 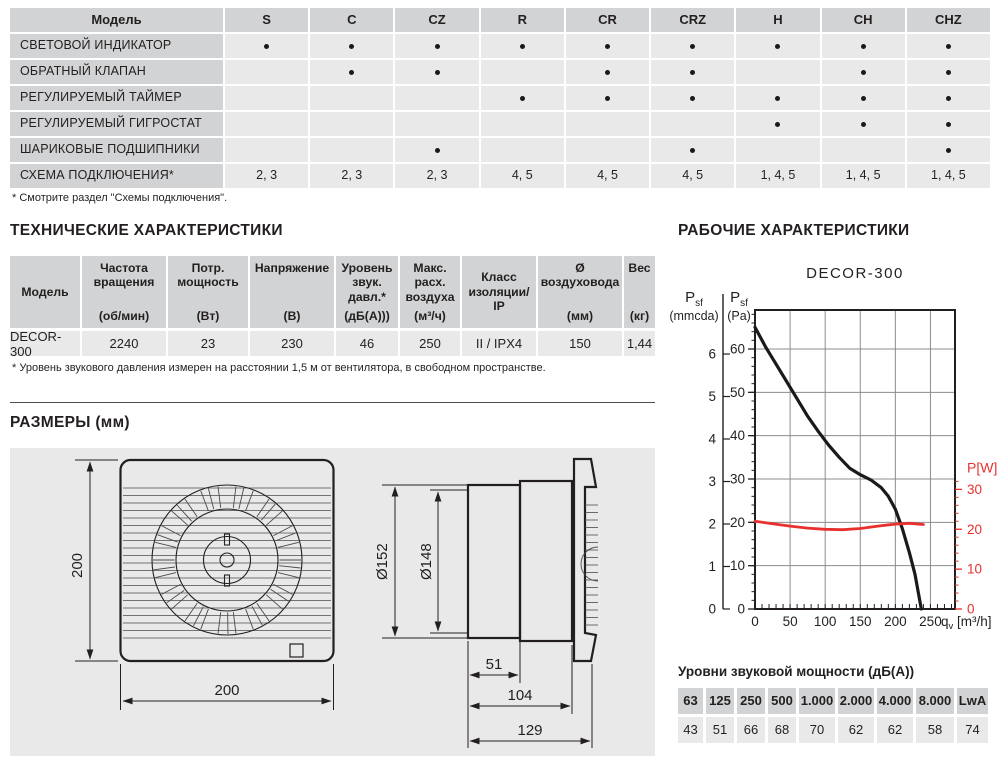 I want to click on chart-tick-label: 20, so click(x=974, y=529).